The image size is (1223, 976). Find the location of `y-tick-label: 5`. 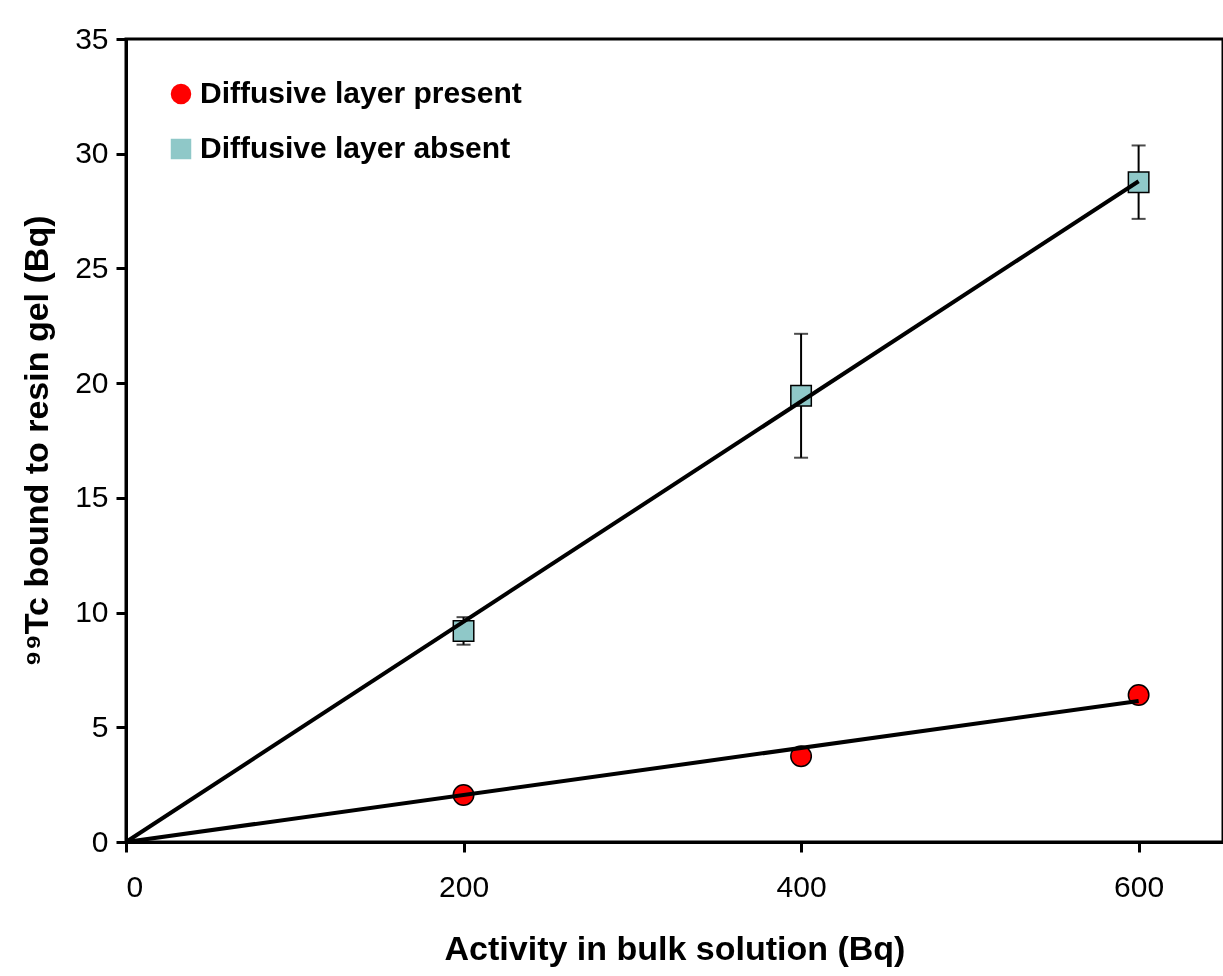

y-tick-label: 5 is located at coordinates (100, 726).